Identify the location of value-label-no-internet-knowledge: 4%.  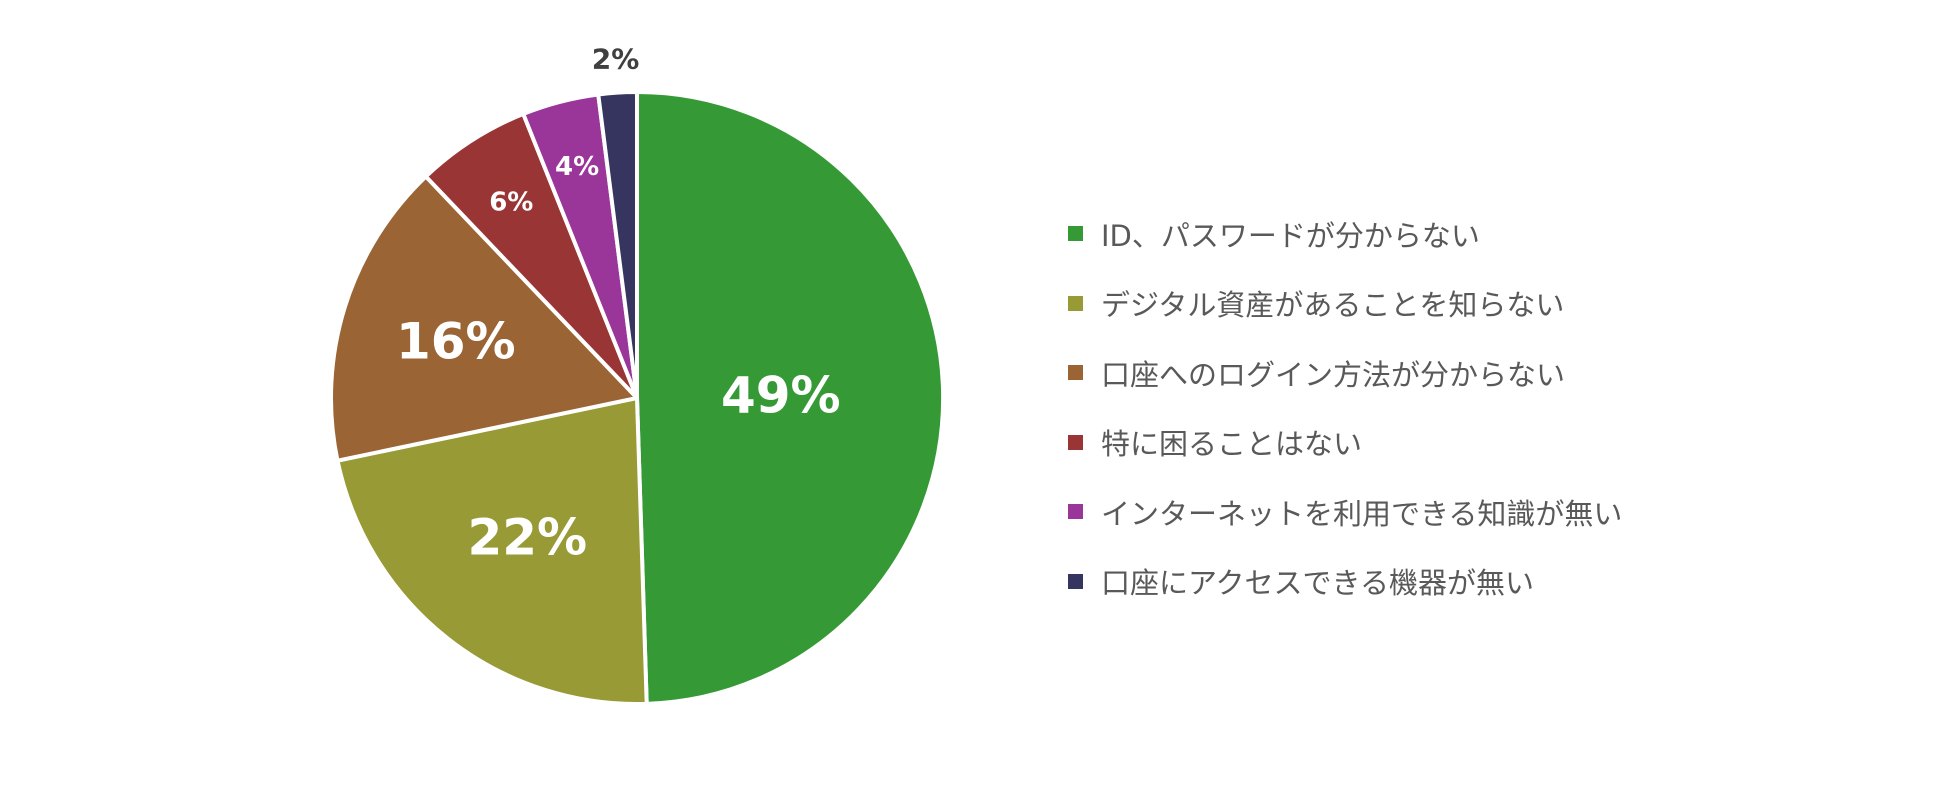
(577, 167).